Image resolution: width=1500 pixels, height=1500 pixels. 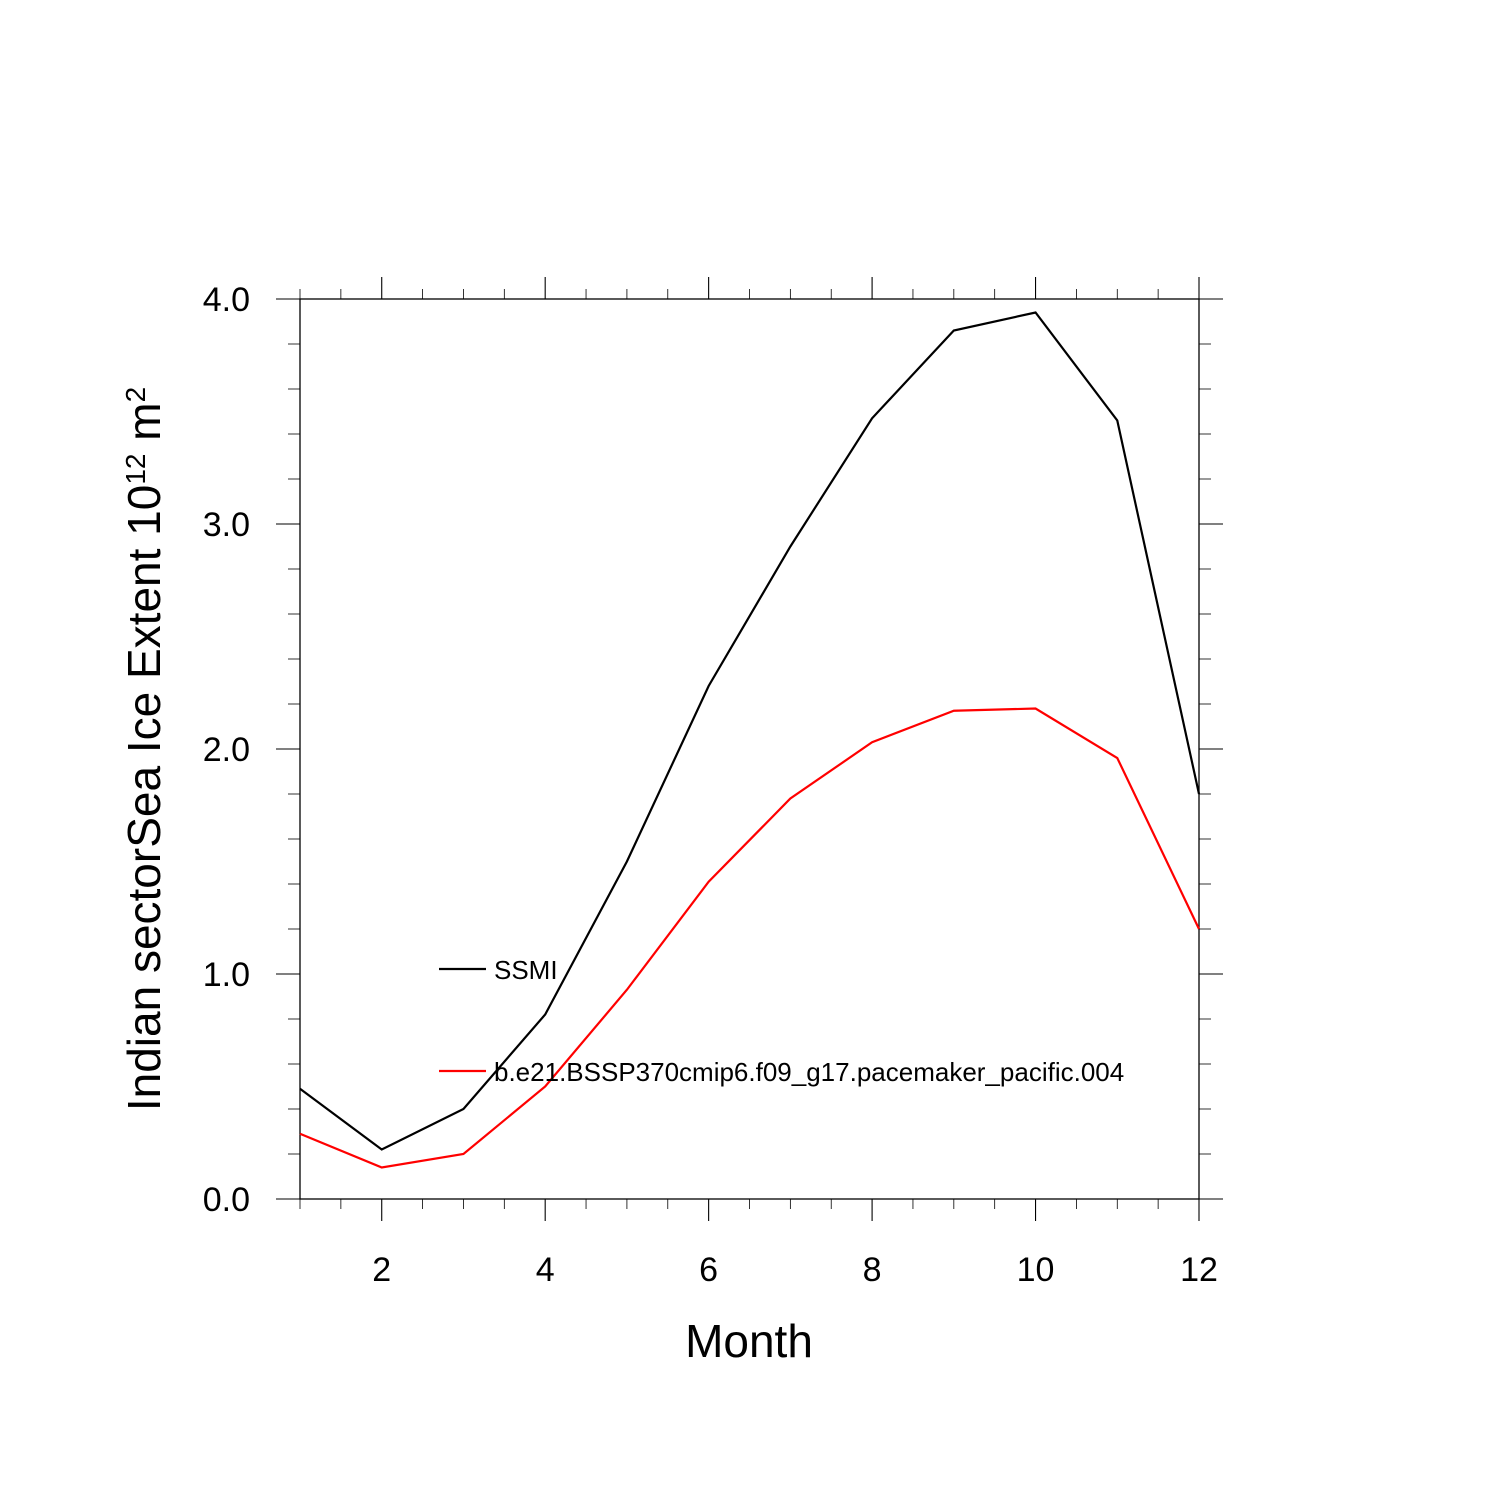 What do you see at coordinates (226, 1200) in the screenshot?
I see `y-tick-label: 0.0` at bounding box center [226, 1200].